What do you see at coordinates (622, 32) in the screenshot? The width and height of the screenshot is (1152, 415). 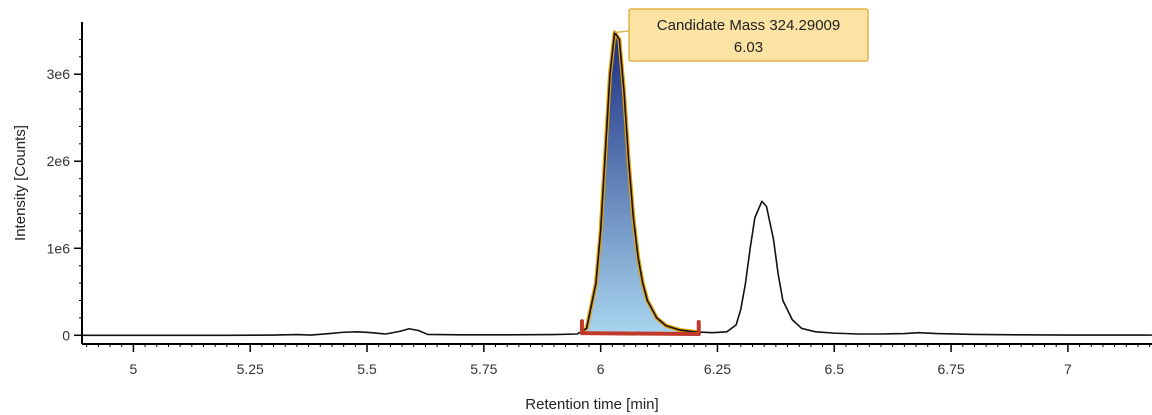 I see `callout-leader-line` at bounding box center [622, 32].